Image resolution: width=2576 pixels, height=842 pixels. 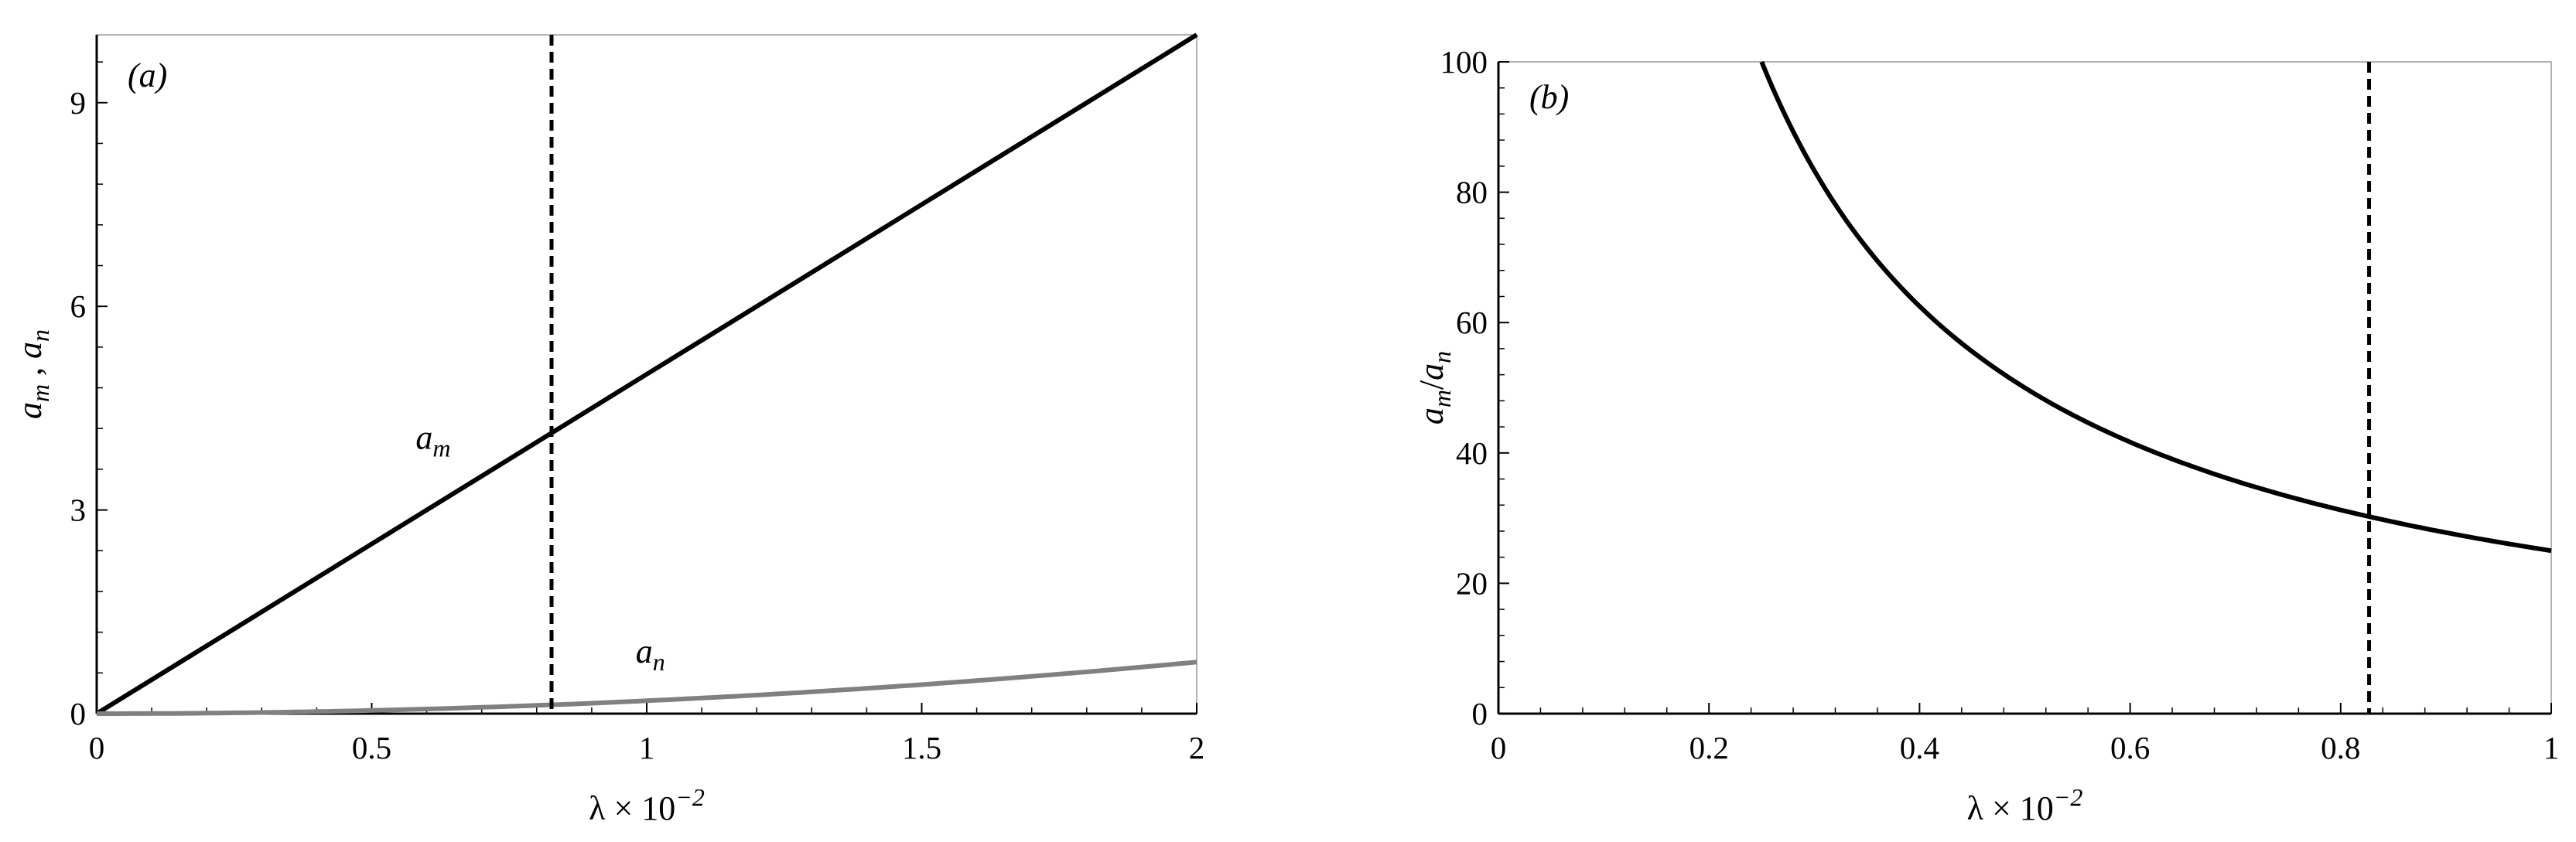 What do you see at coordinates (1431, 371) in the screenshot?
I see `panel-b-y-axis-label-part-3: a` at bounding box center [1431, 371].